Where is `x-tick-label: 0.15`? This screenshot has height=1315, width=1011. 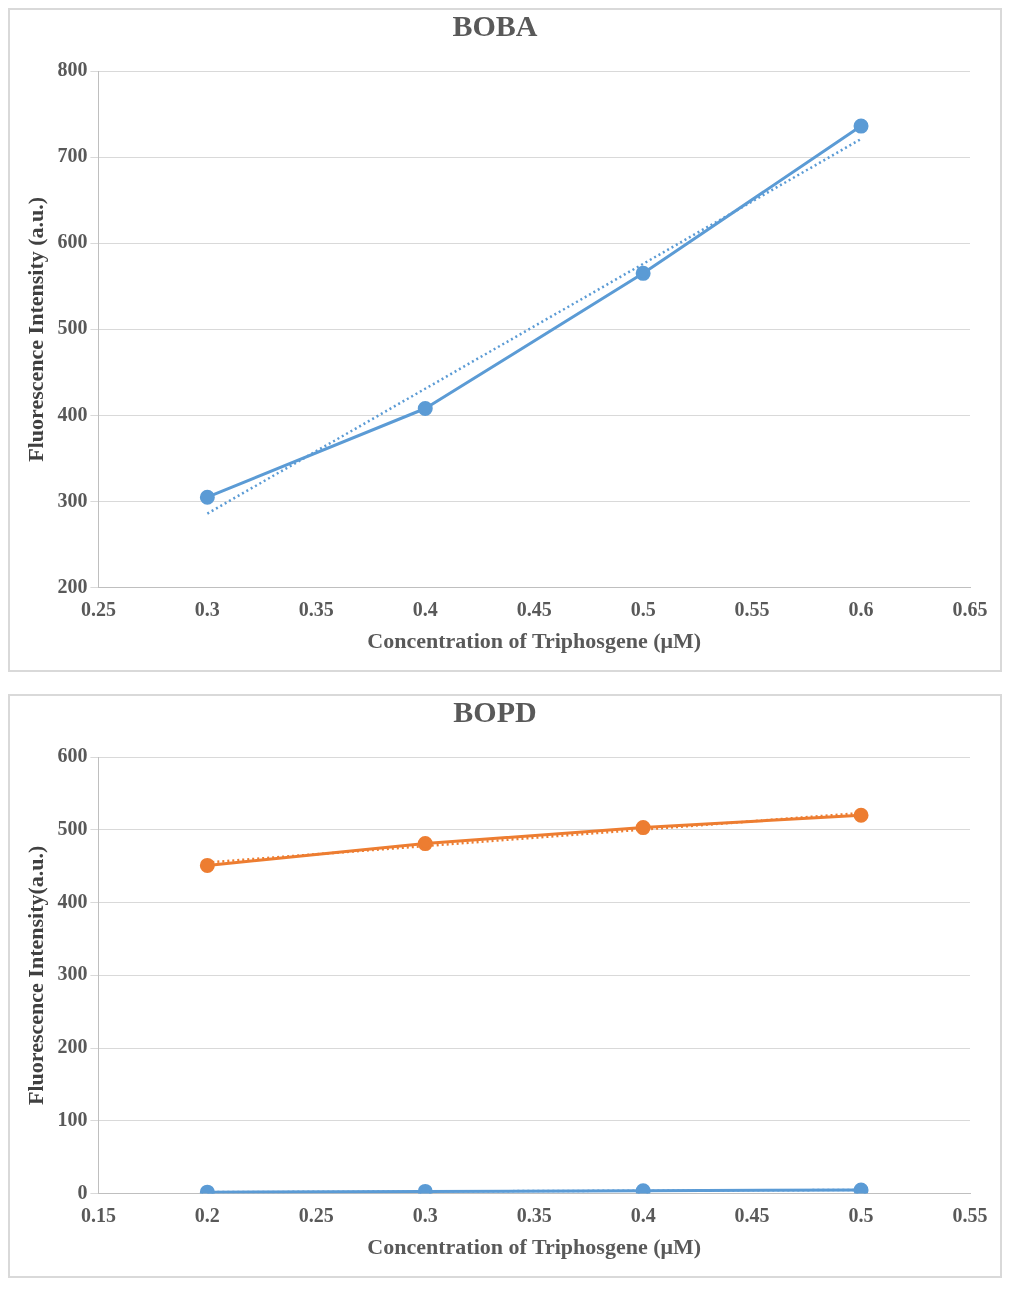 x-tick-label: 0.15 is located at coordinates (98, 1214).